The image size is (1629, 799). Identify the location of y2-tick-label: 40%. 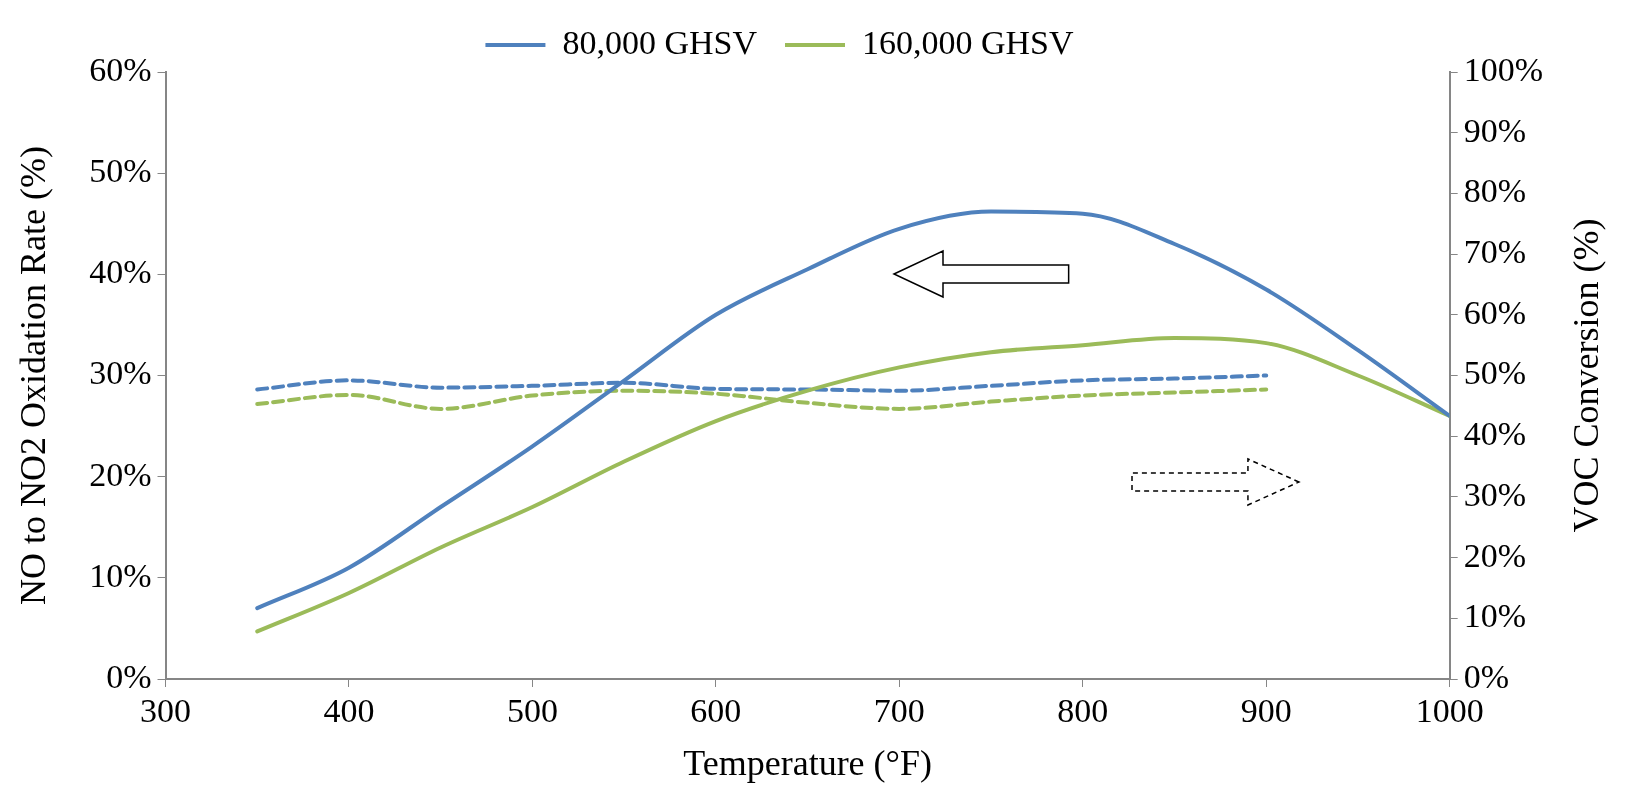
(1495, 434).